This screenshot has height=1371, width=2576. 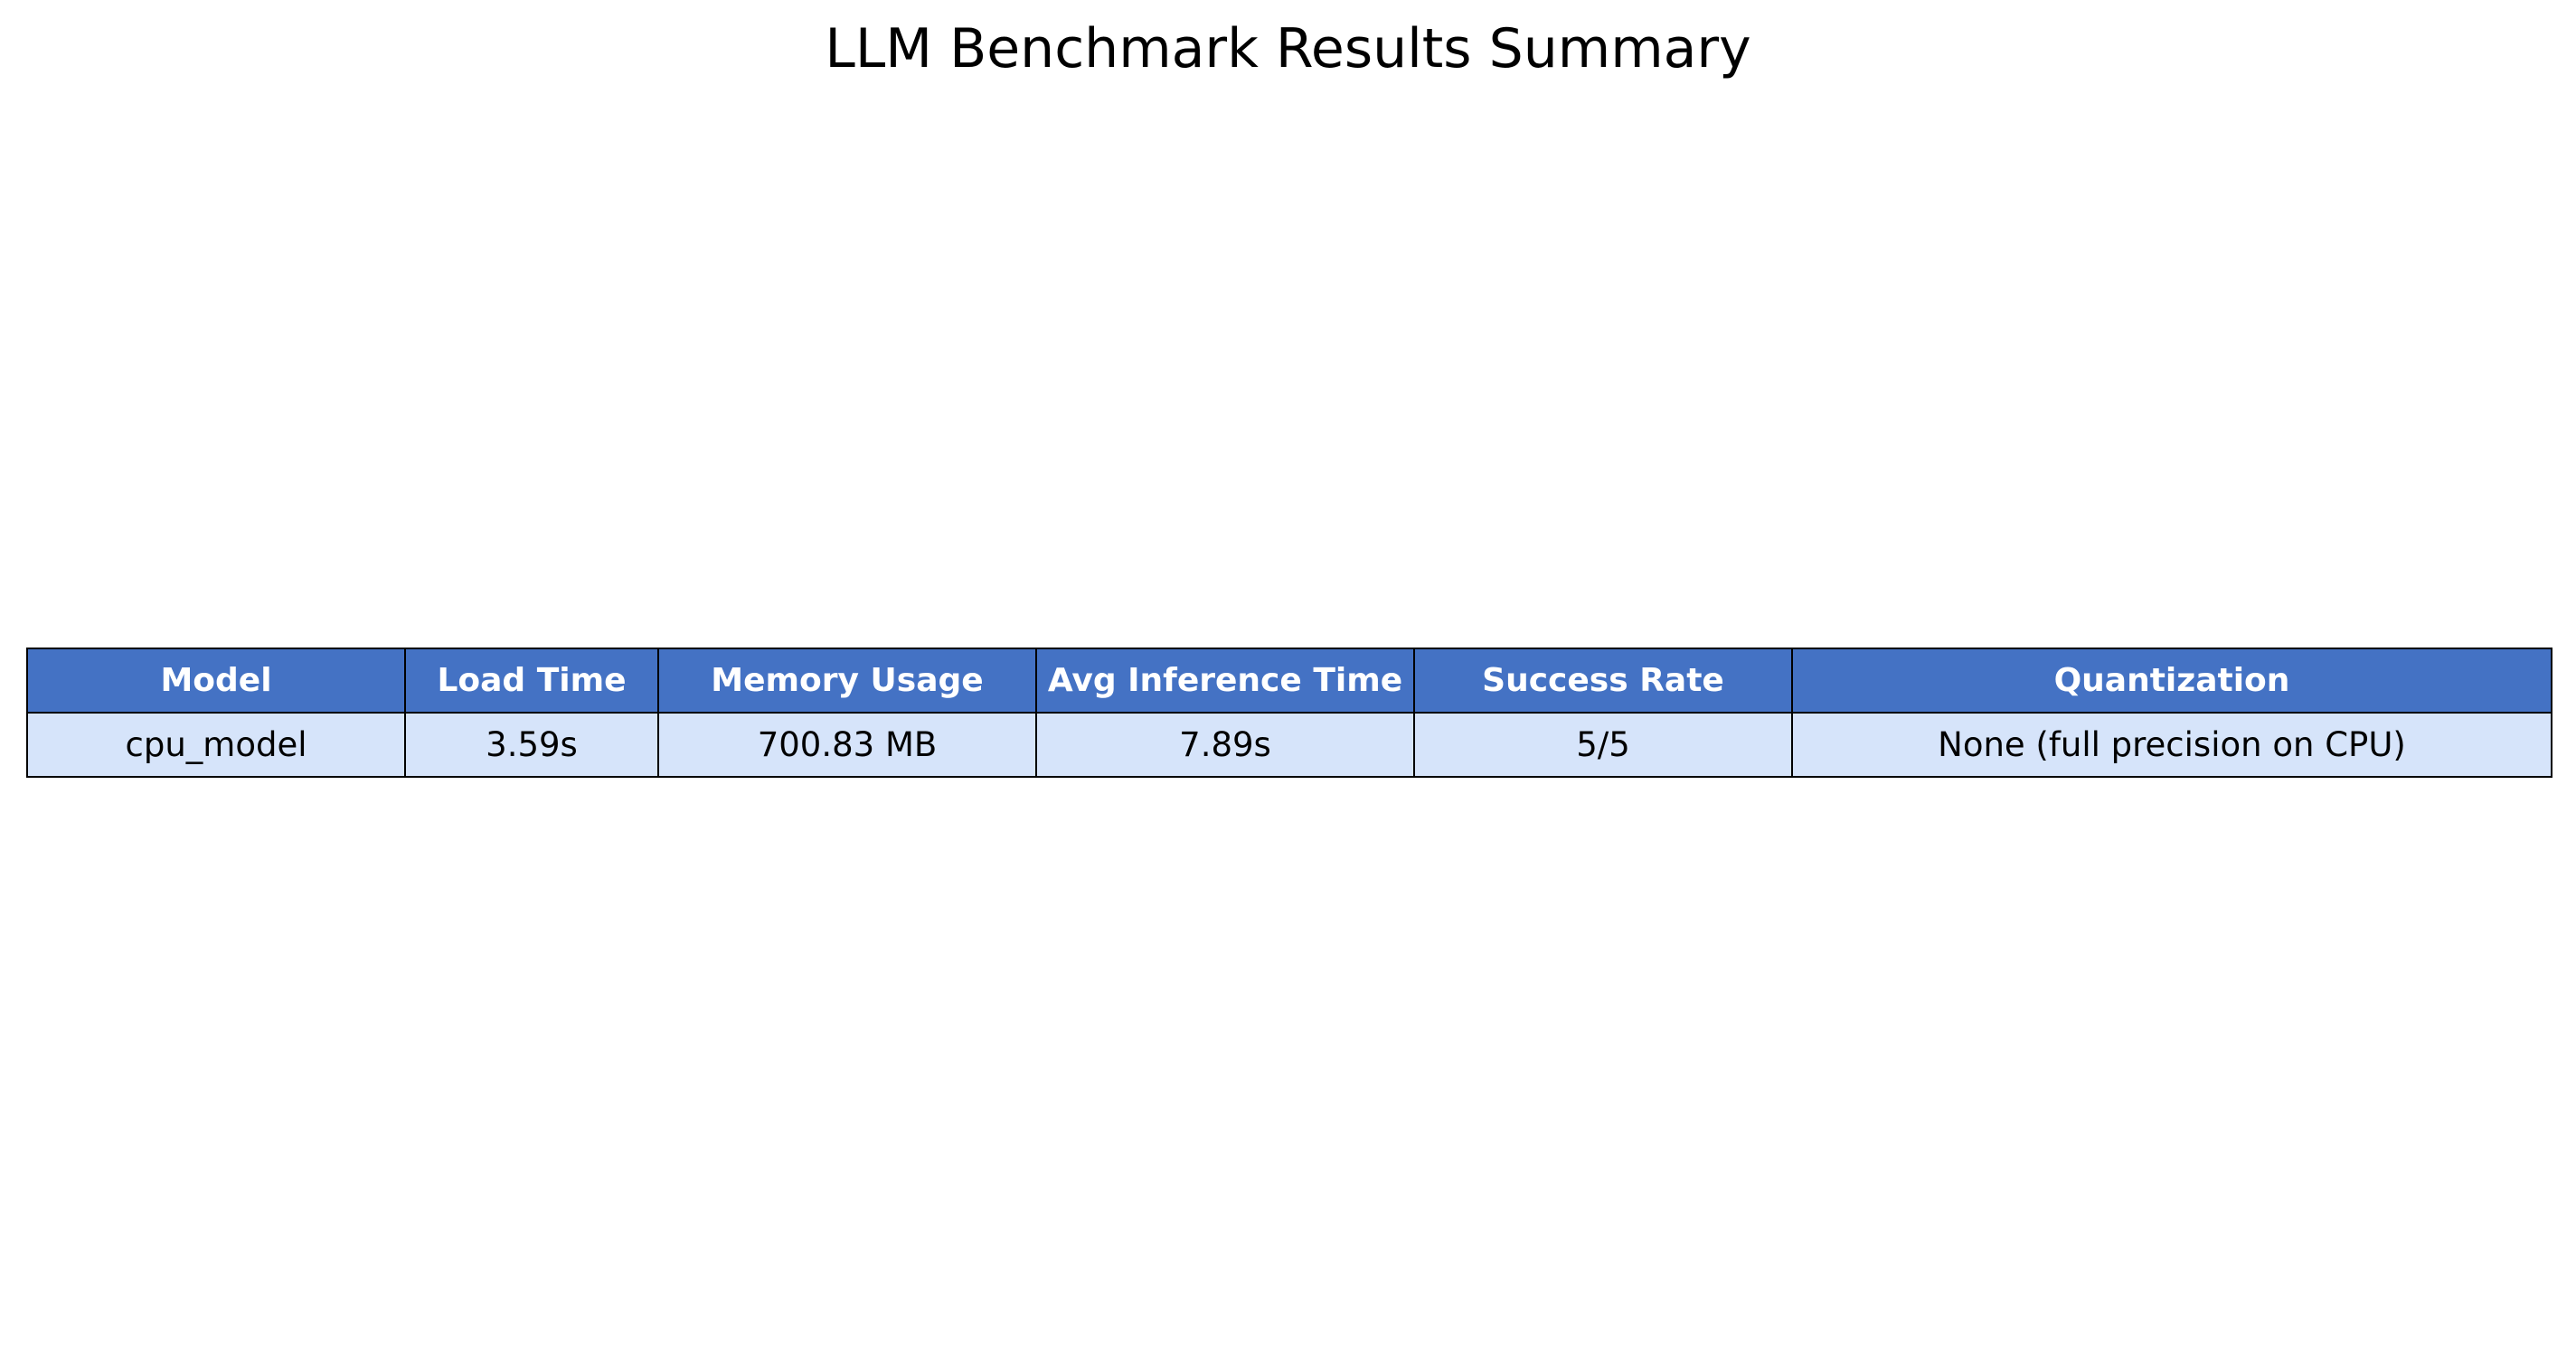 I want to click on cell-memory-usage: 700.83 MB, so click(x=847, y=745).